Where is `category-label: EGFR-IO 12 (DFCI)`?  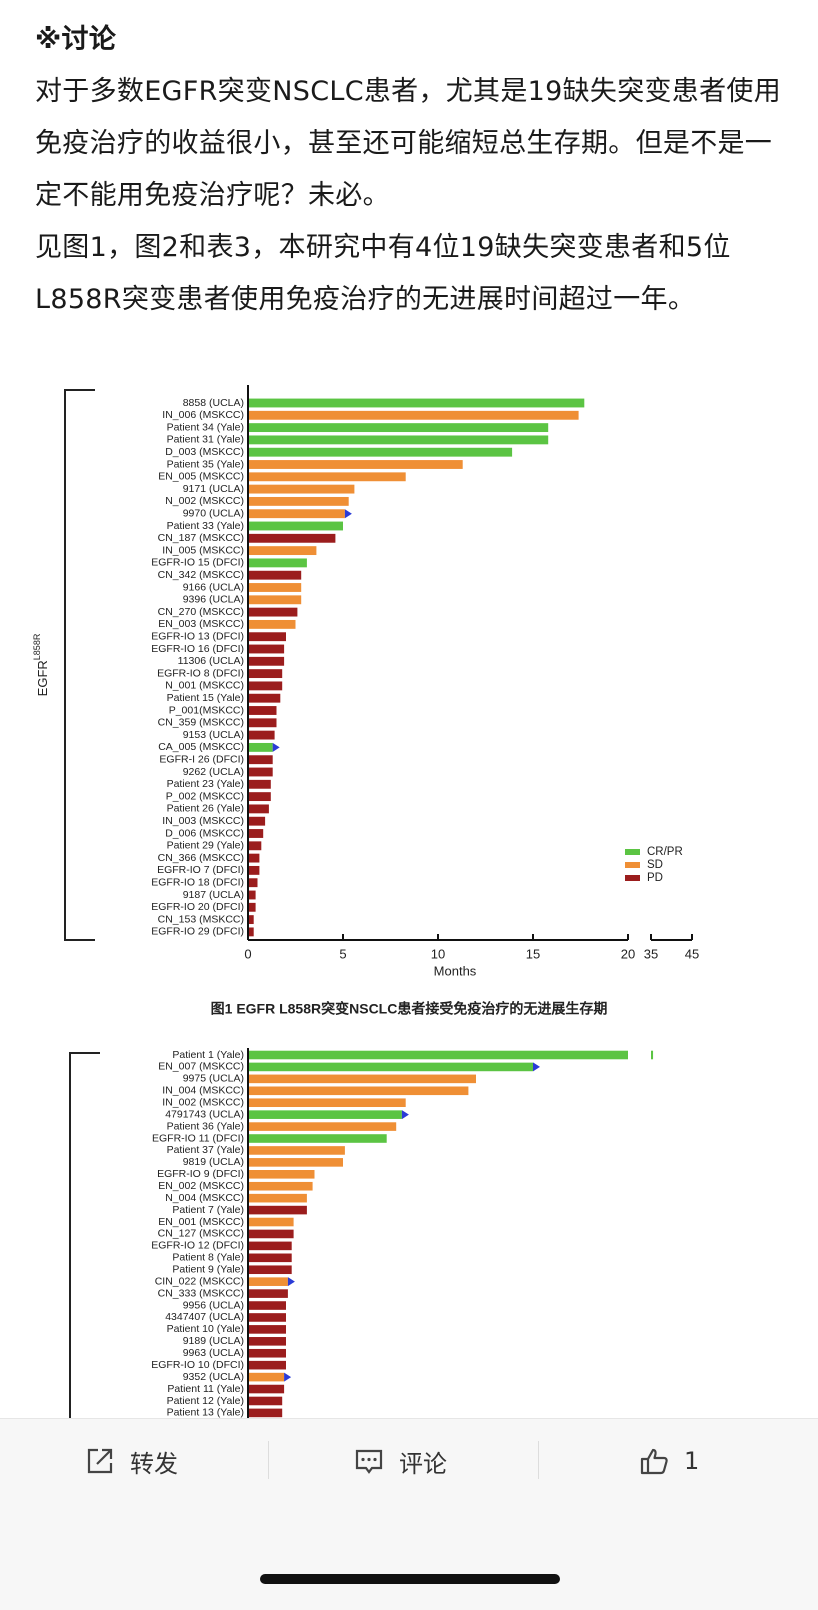
category-label: EGFR-IO 12 (DFCI) is located at coordinates (197, 1246).